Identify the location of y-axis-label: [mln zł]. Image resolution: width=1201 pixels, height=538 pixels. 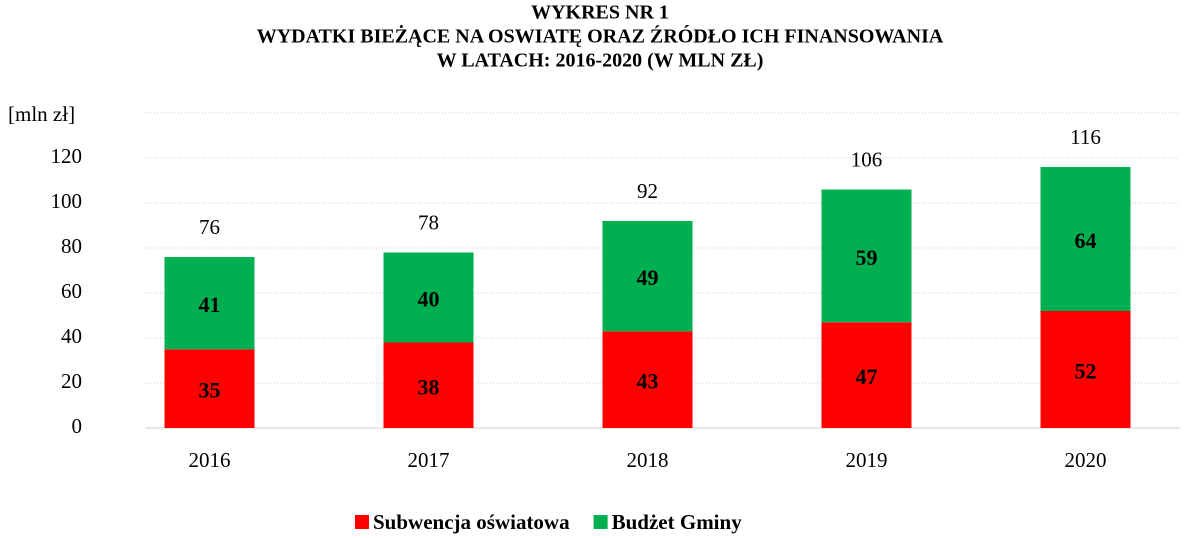
(41, 114).